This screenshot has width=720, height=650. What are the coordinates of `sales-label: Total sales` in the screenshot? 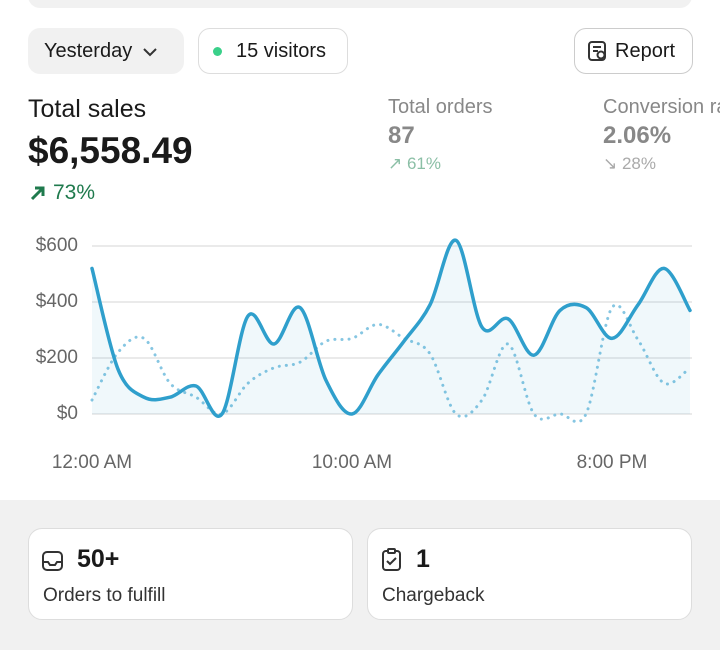 It's located at (87, 109).